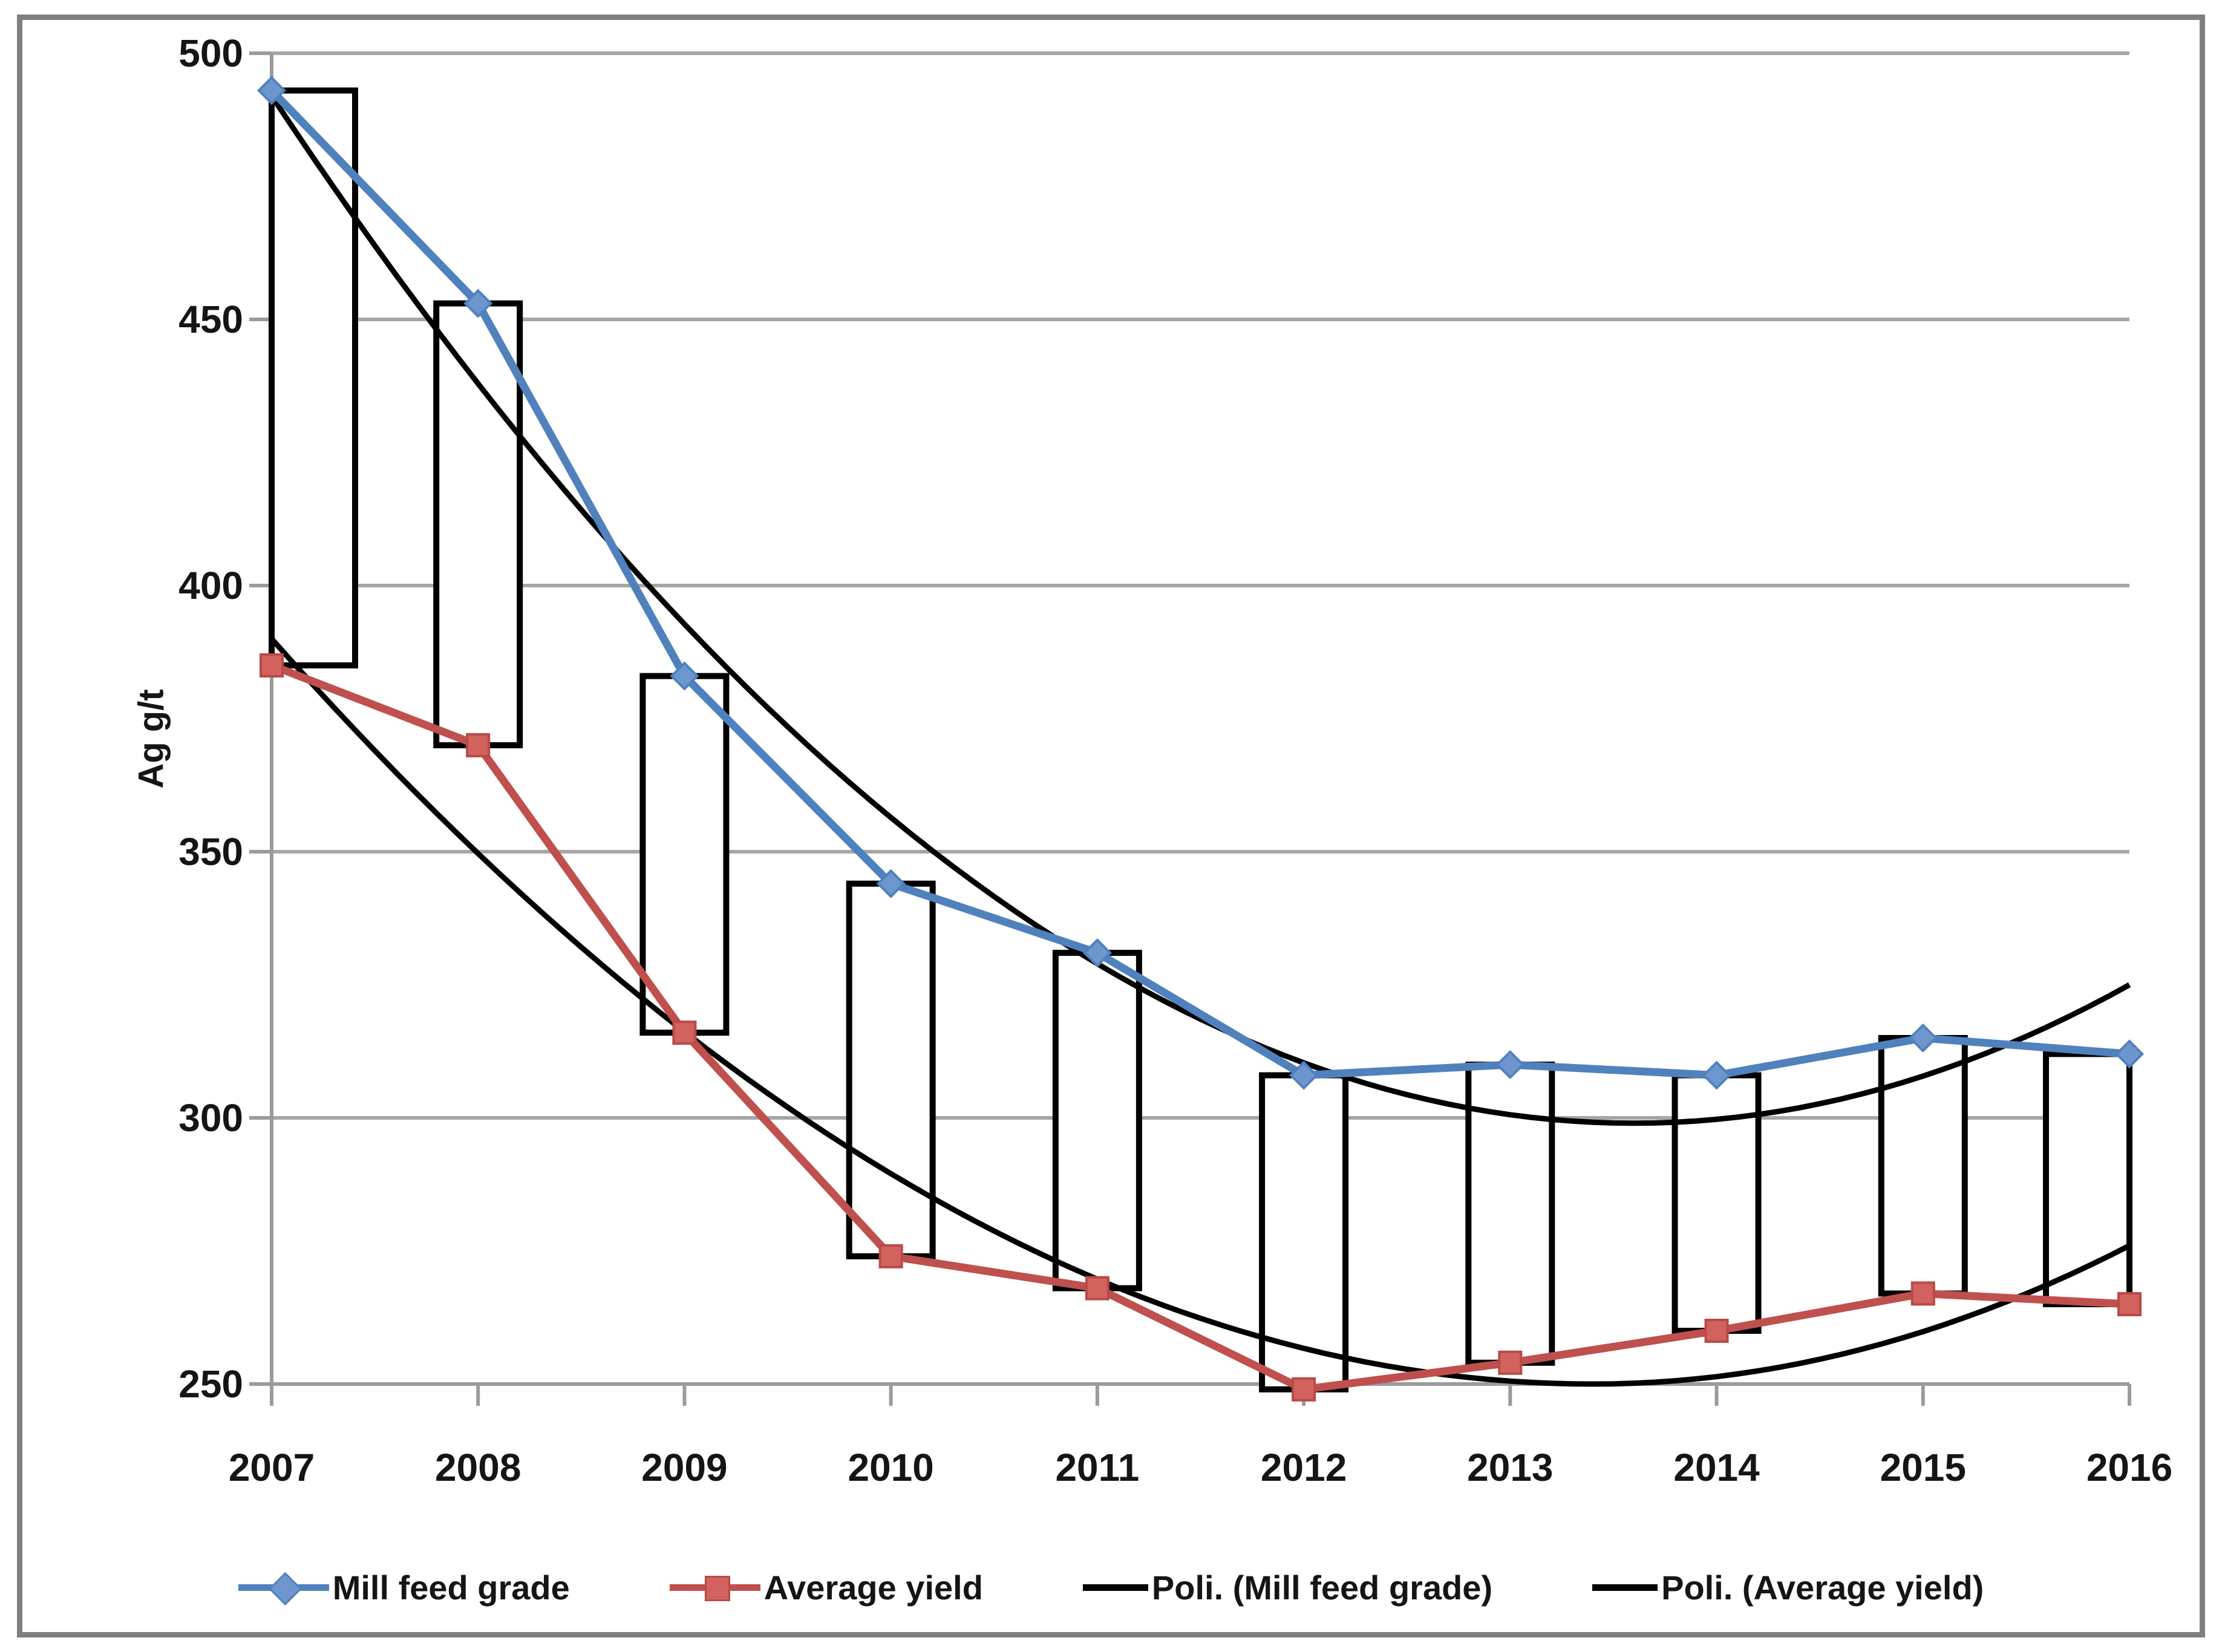  What do you see at coordinates (1322, 1588) in the screenshot?
I see `legend-label-poli-mill-feed-grade: Poli. (Mill feed grade)` at bounding box center [1322, 1588].